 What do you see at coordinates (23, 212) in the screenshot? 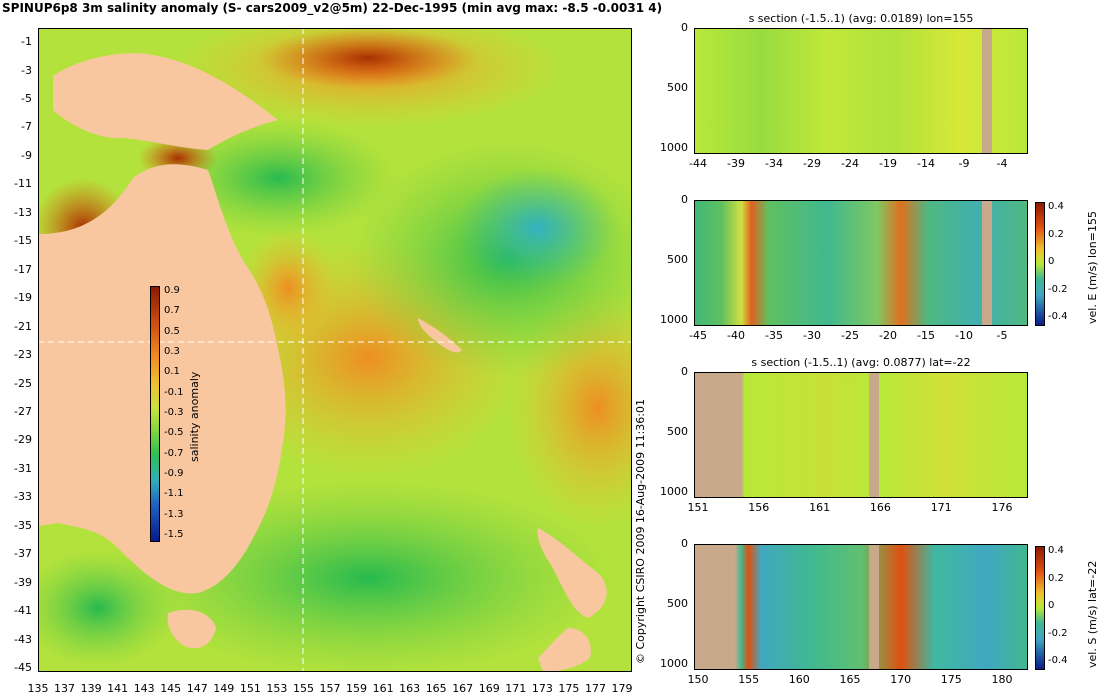
I see `lat-tick-label: -13` at bounding box center [23, 212].